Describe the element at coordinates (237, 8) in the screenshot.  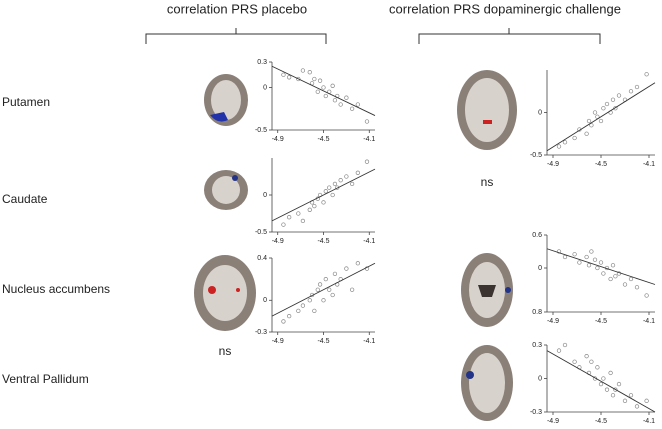
I see `column-title: correlation PRS placebo` at that location.